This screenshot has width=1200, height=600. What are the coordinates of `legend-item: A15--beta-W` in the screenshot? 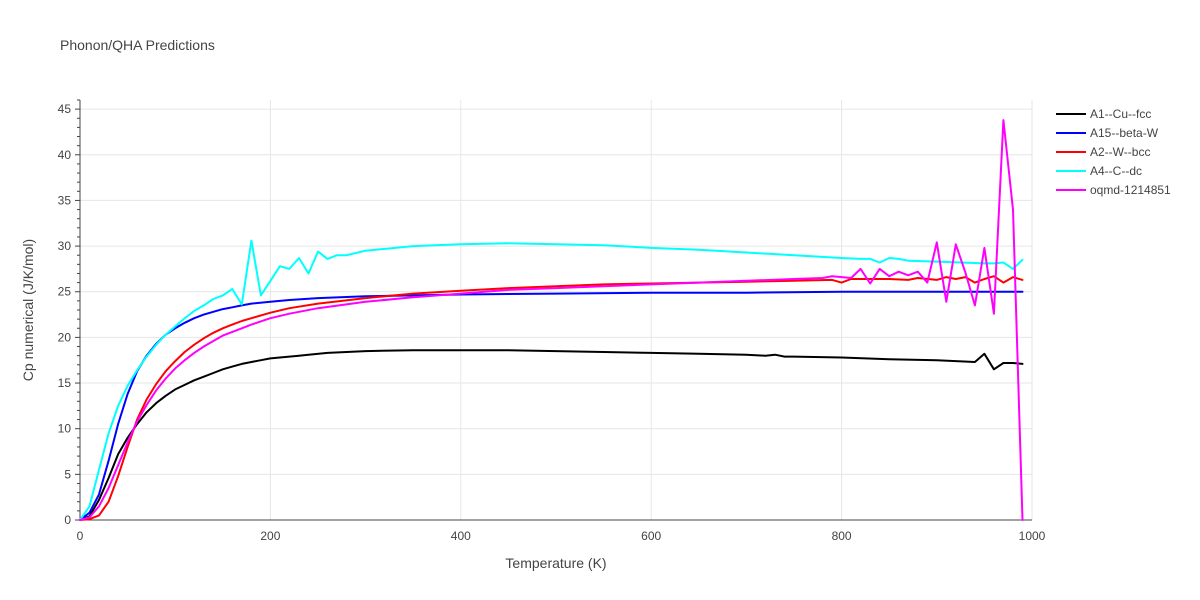 It's located at (1107, 133).